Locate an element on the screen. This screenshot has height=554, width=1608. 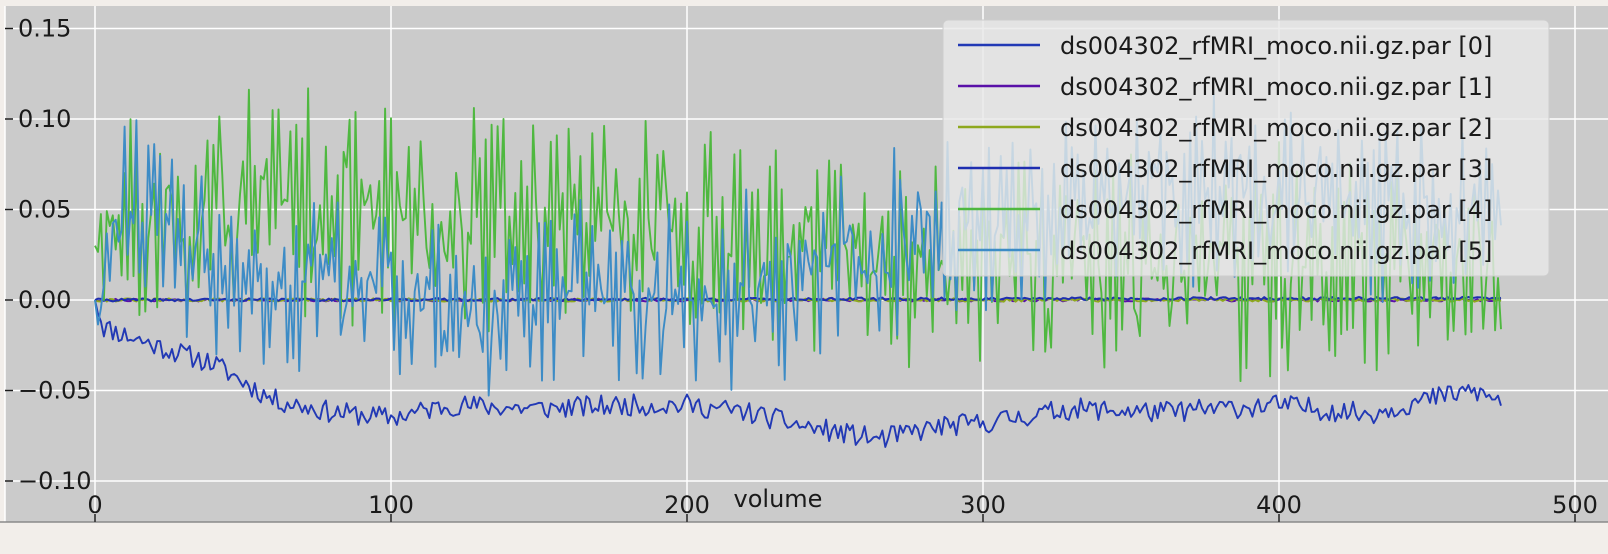
legend-label: ds004302_rfMRI_moco.nii.gz.par [4] is located at coordinates (1276, 210).